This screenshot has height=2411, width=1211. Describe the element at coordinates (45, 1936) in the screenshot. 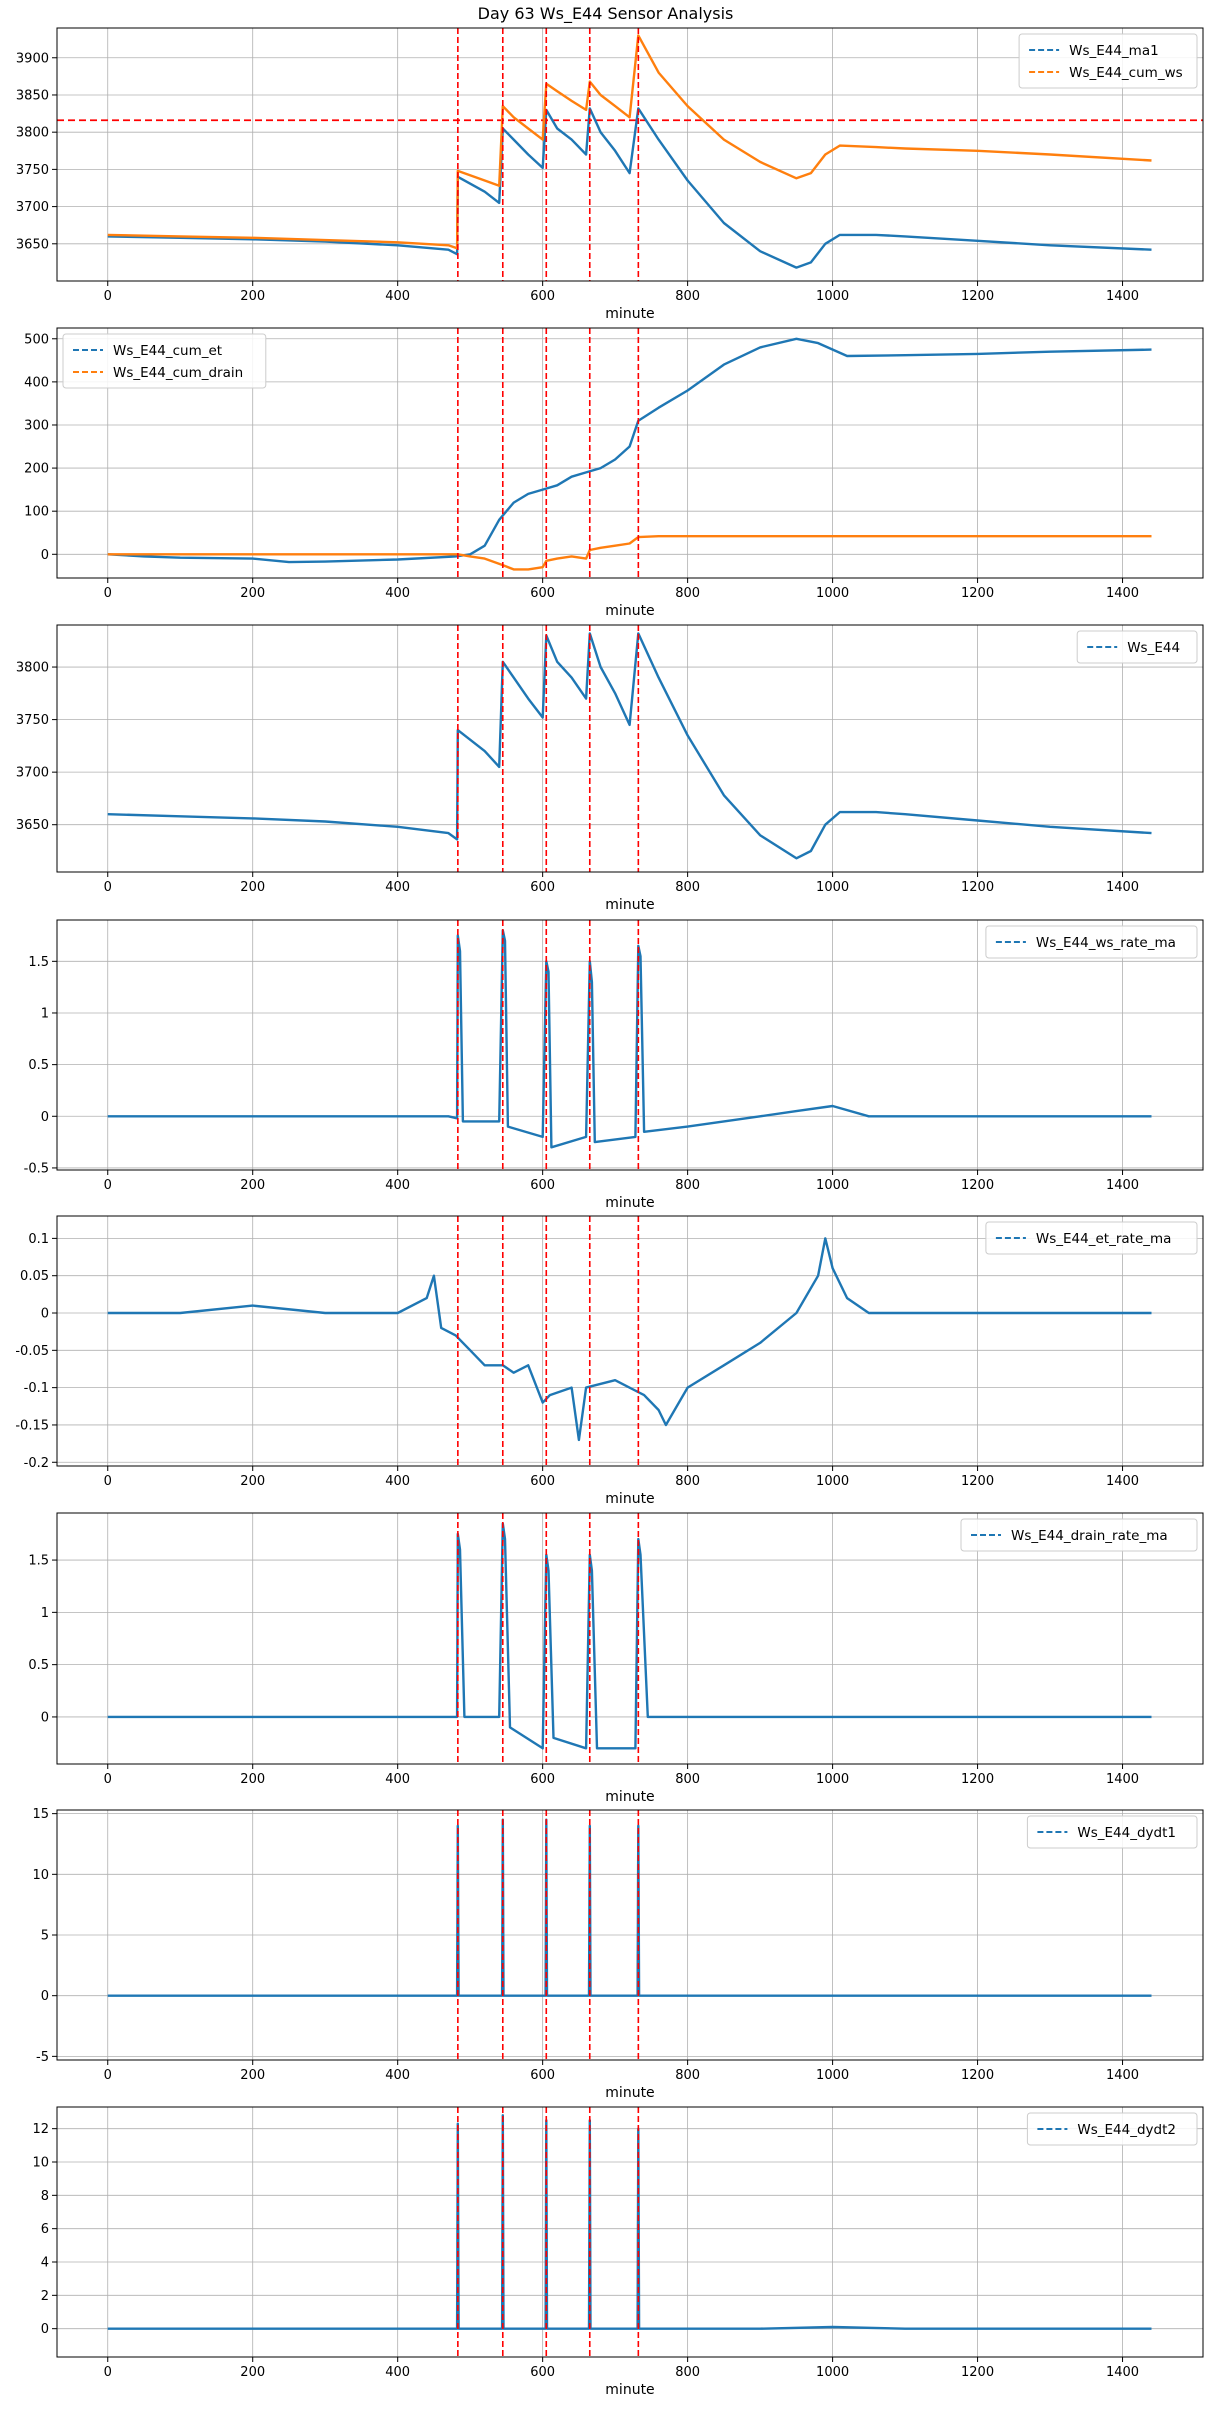

I see `y-tick-label: 5` at that location.